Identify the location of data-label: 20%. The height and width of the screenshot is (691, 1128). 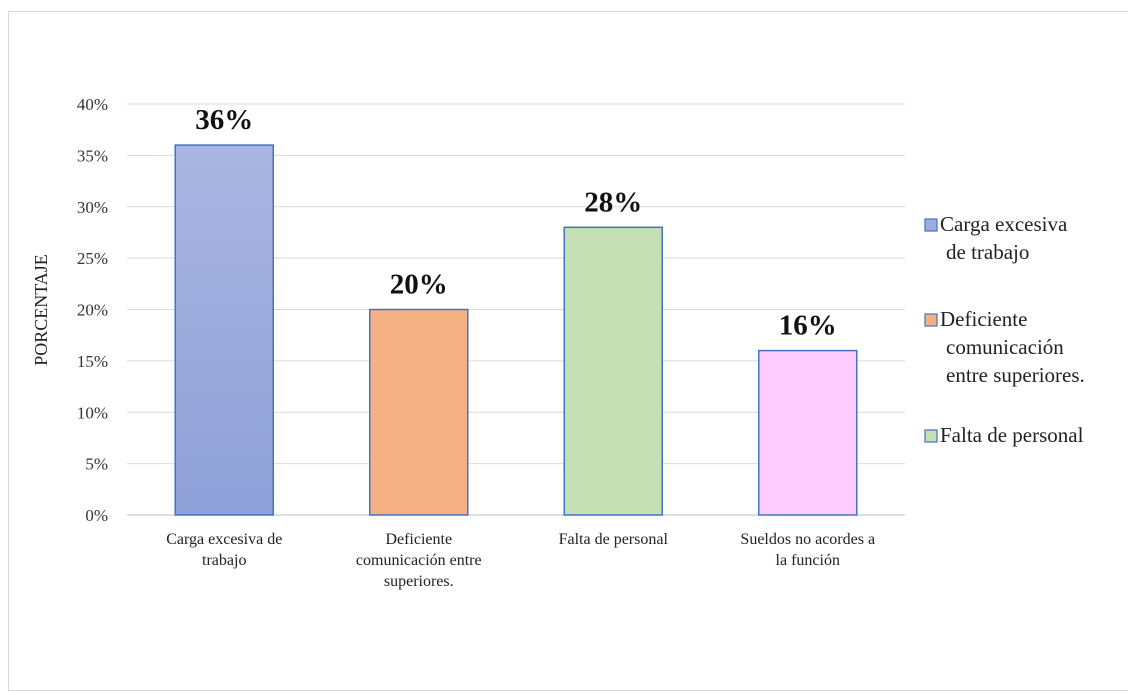
(419, 285).